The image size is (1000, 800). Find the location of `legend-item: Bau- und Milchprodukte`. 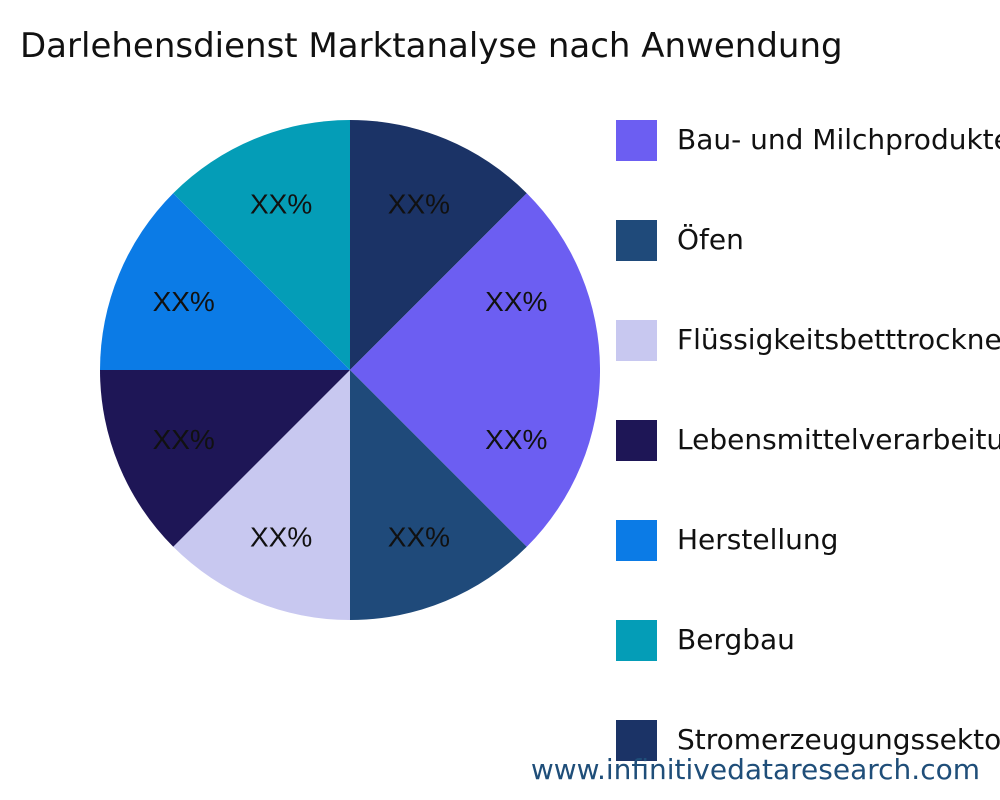

legend-item: Bau- und Milchprodukte is located at coordinates (808, 141).